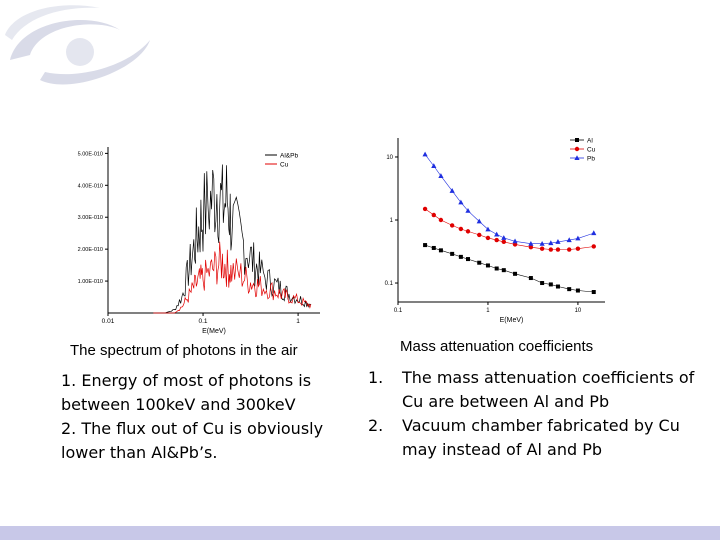 This screenshot has width=720, height=540. I want to click on y-tick-label: 10, so click(389, 158).